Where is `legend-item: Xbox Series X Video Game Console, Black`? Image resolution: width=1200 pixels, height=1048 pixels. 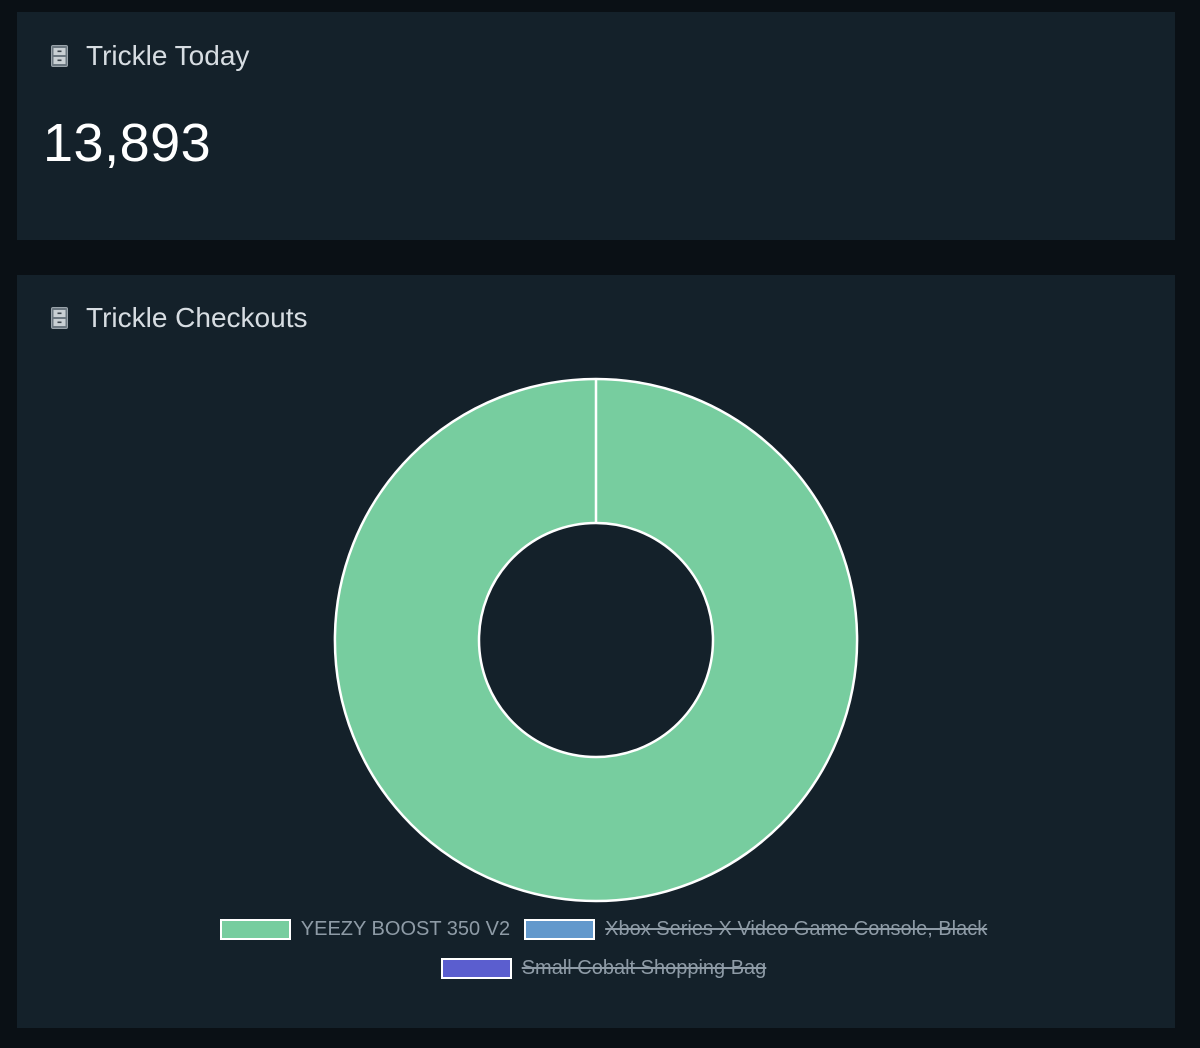
legend-item: Xbox Series X Video Game Console, Black is located at coordinates (755, 929).